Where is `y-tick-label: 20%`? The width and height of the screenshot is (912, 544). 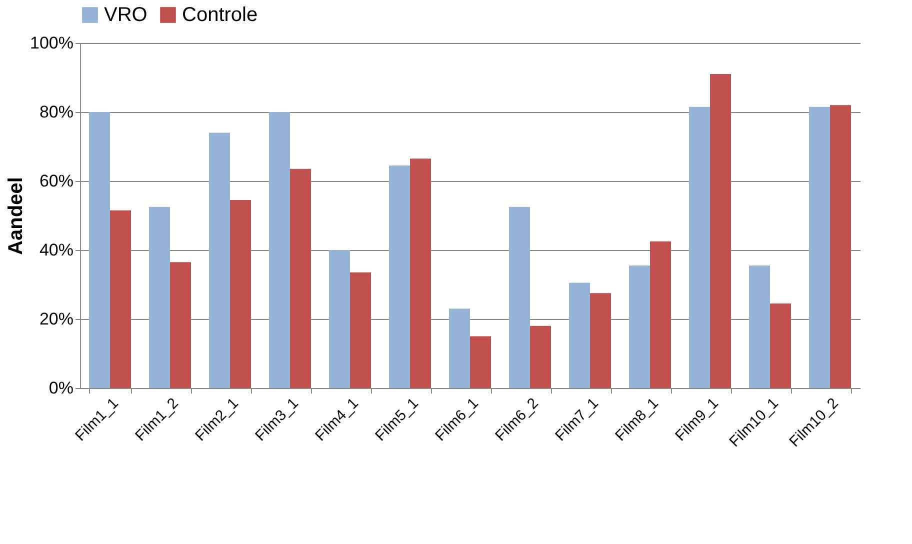 y-tick-label: 20% is located at coordinates (56, 319).